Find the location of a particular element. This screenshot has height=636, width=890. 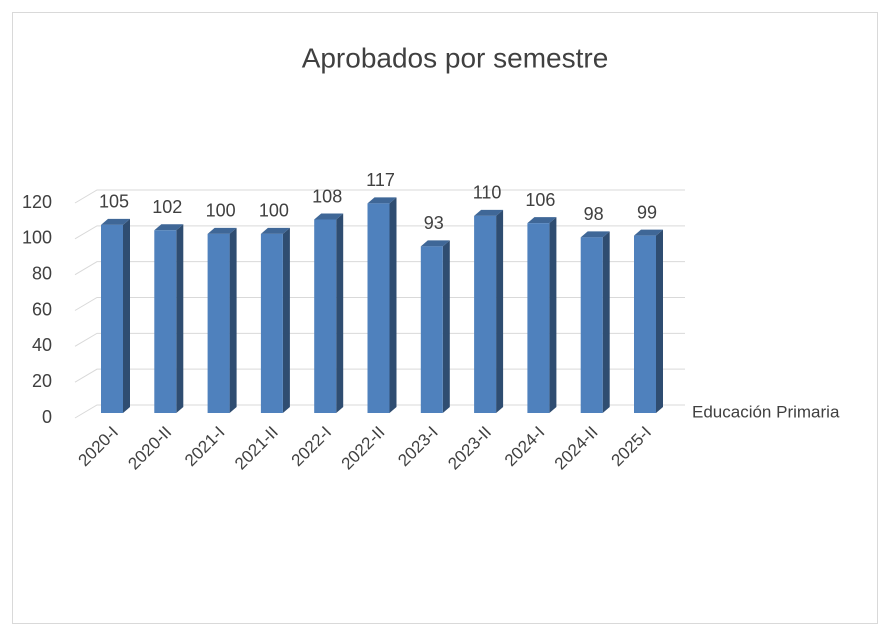

y-tick-label: 80 is located at coordinates (42, 273).